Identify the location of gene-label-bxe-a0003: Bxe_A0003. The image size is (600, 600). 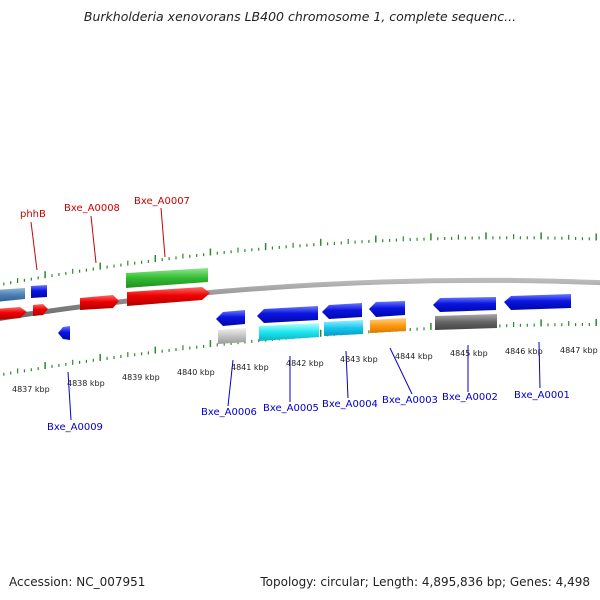
(410, 400).